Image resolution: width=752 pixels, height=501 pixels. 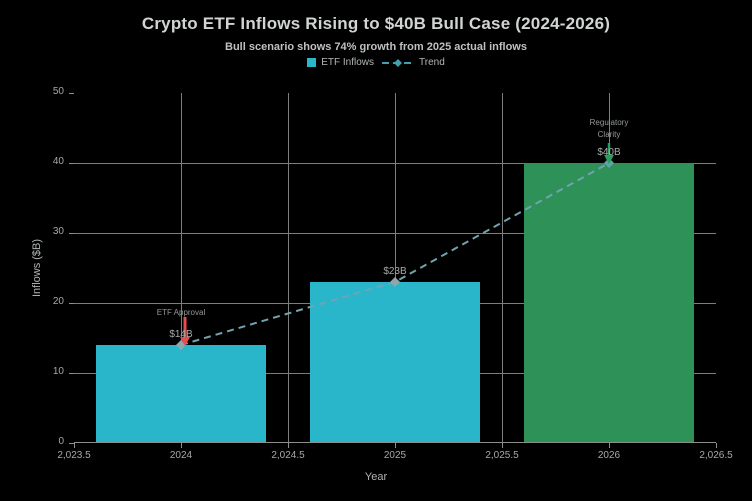 I want to click on y-axis-title: Inflows ($B), so click(x=37, y=268).